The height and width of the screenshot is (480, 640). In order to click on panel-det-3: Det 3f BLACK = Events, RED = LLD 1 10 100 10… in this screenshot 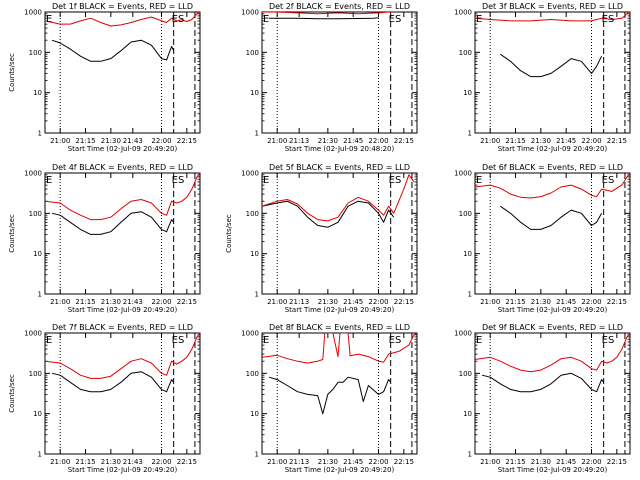, I will do `click(542, 77)`.